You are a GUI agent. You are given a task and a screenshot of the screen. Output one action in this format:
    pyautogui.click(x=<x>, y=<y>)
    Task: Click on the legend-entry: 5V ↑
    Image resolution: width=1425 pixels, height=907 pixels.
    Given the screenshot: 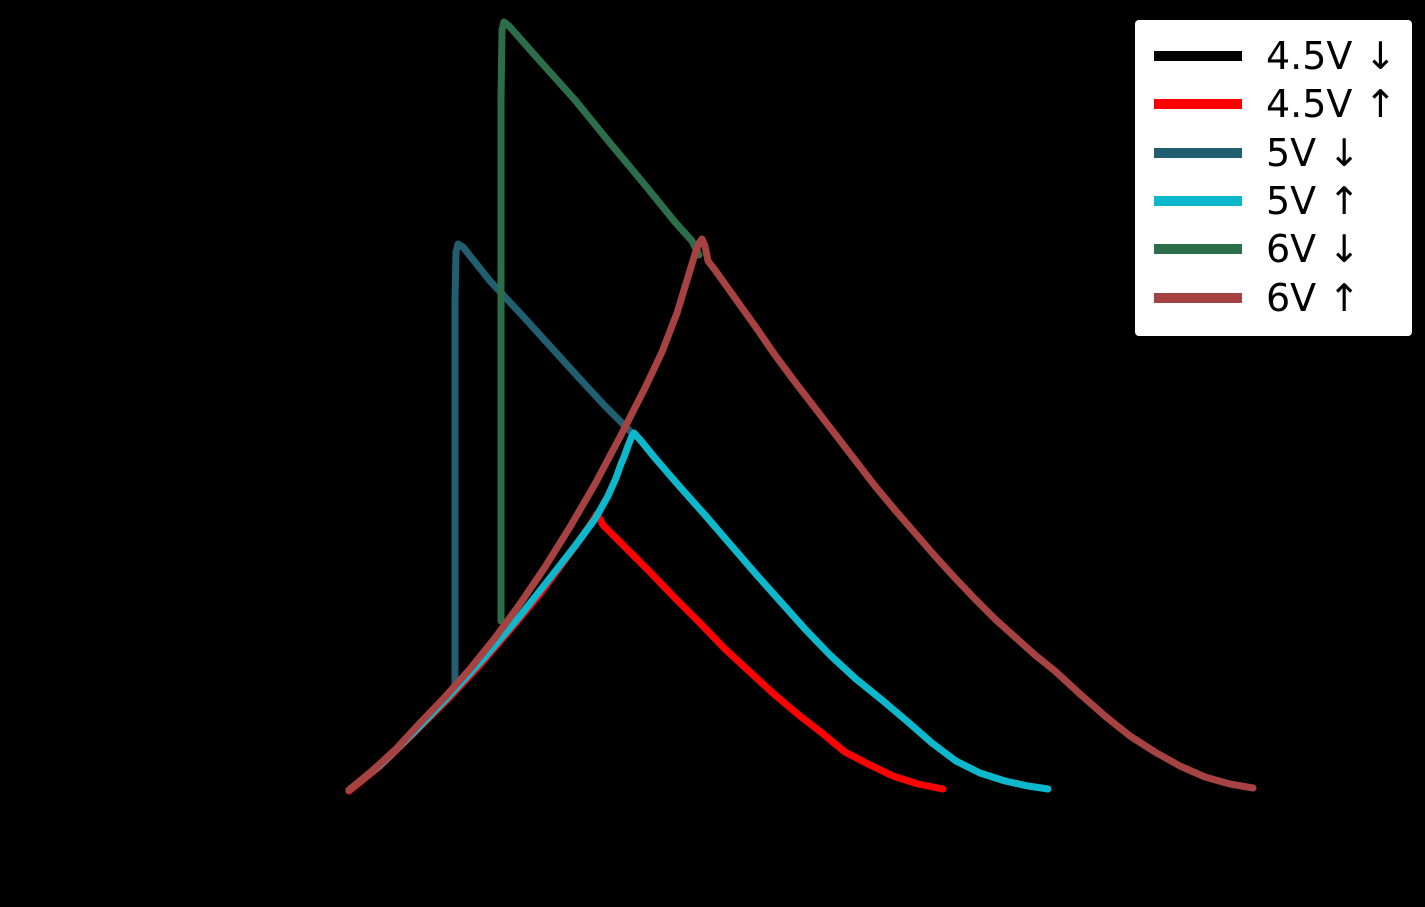 What is the action you would take?
    pyautogui.click(x=1273, y=201)
    